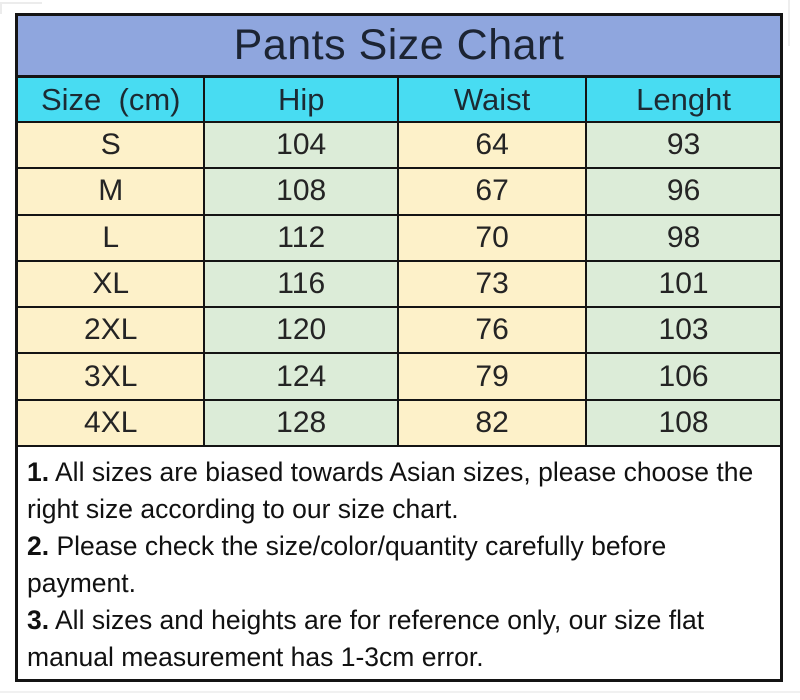 The width and height of the screenshot is (800, 700). What do you see at coordinates (302, 331) in the screenshot?
I see `value-cell: 120` at bounding box center [302, 331].